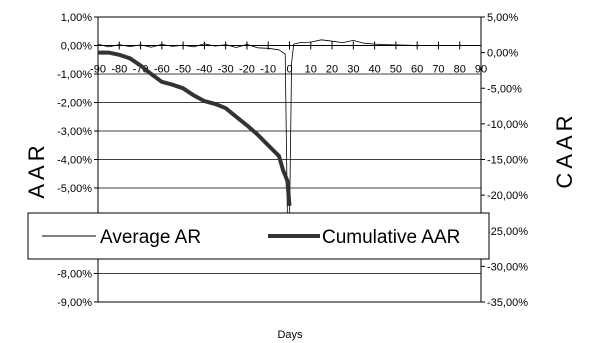  I want to click on left-tick-label: 0,00%, so click(76, 47).